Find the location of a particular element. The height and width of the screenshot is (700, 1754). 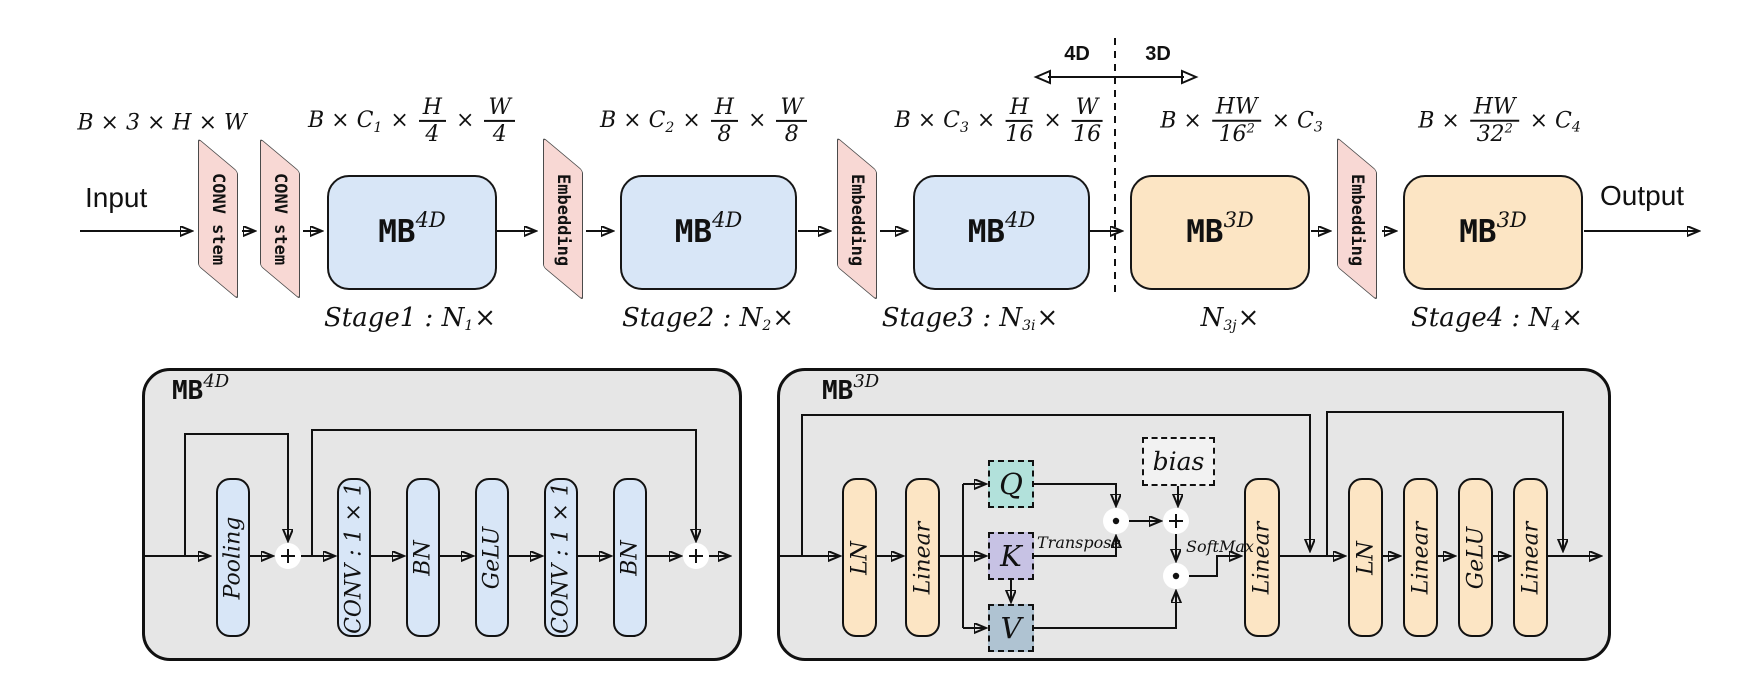

mb4d-stage2-block: MB 4D is located at coordinates (708, 232).